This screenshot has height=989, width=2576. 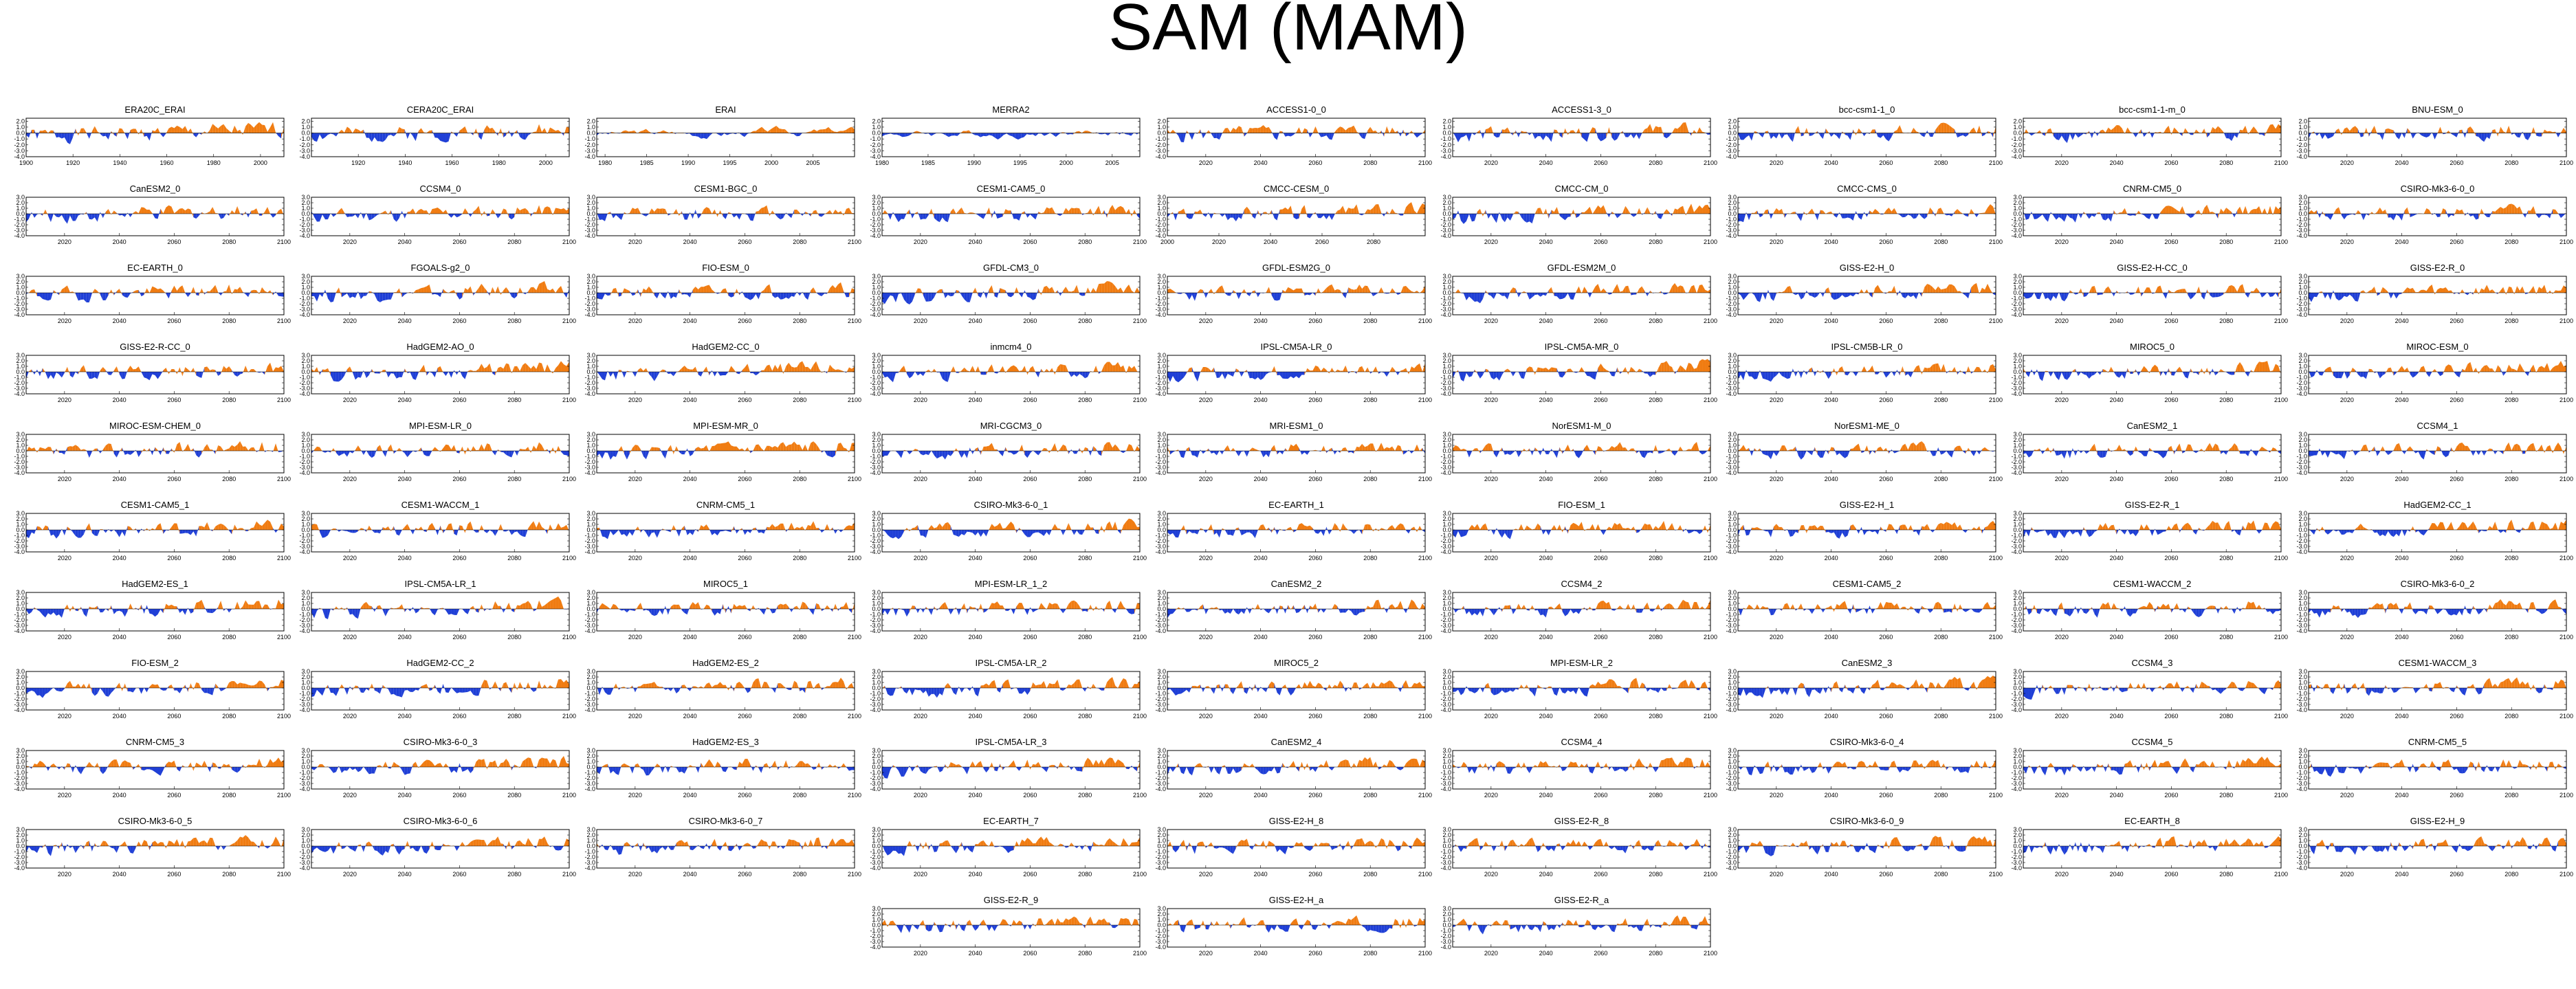 What do you see at coordinates (1600, 163) in the screenshot?
I see `x-tick-label: 2060` at bounding box center [1600, 163].